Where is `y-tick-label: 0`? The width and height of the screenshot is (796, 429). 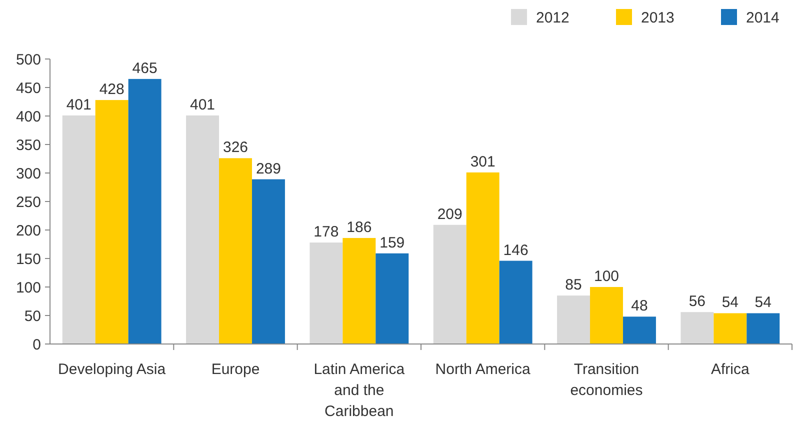
y-tick-label: 0 is located at coordinates (36, 345).